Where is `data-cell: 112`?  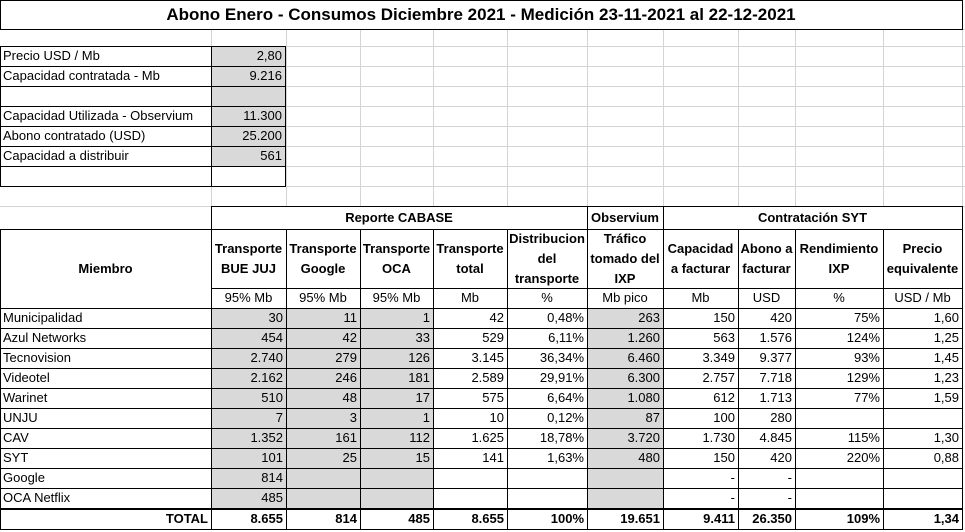
data-cell: 112 is located at coordinates (396, 438).